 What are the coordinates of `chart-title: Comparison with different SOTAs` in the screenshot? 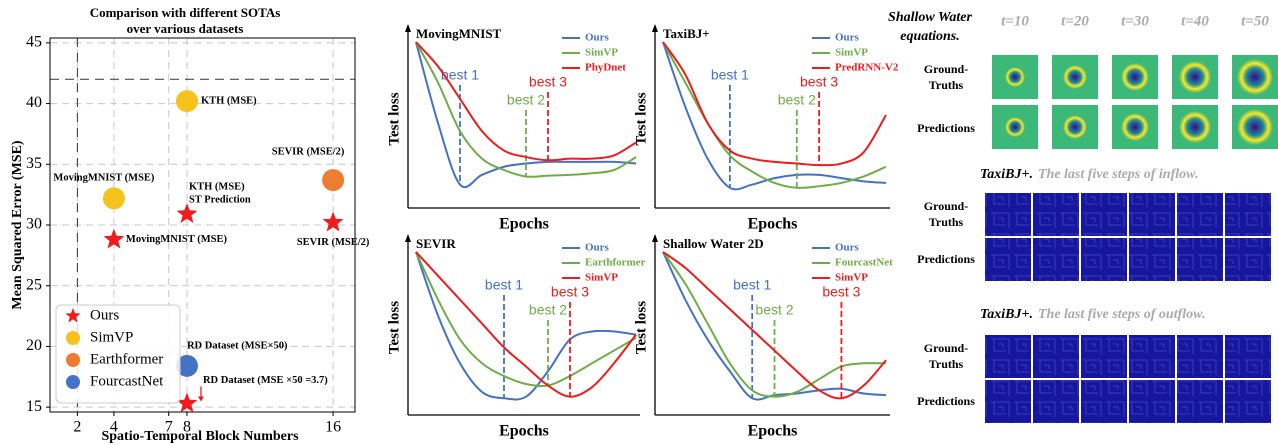 It's located at (185, 12).